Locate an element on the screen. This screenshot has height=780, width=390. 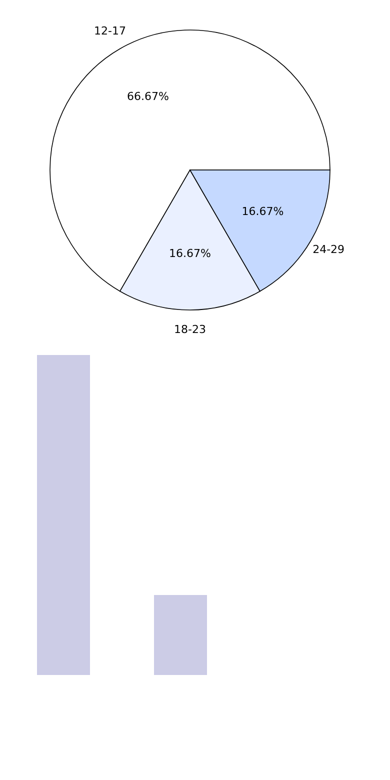
slice-label: 12-17 is located at coordinates (110, 31).